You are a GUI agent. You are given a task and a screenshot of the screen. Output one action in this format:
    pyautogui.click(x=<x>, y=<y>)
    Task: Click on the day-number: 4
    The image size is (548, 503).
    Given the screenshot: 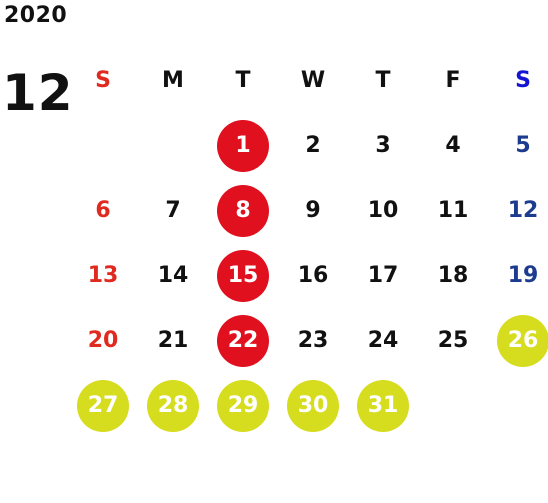 What is the action you would take?
    pyautogui.click(x=453, y=145)
    